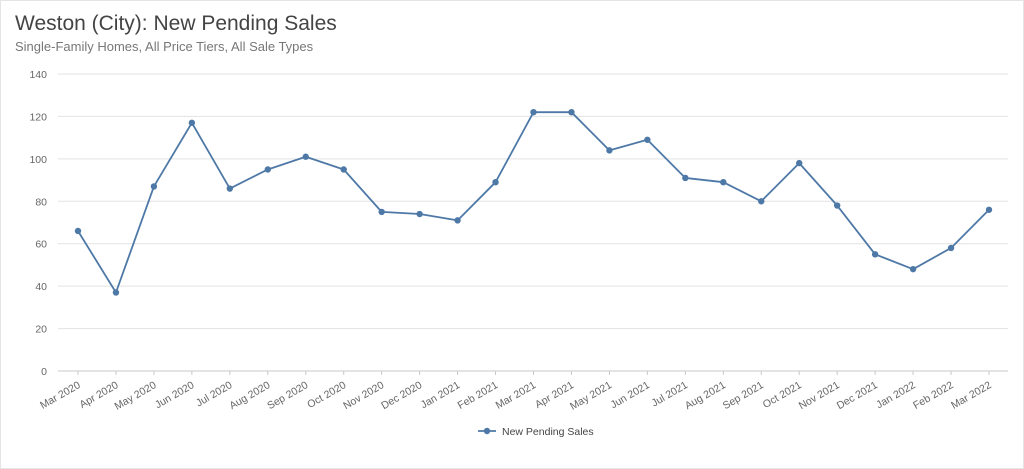  I want to click on y-tick-label: 120, so click(38, 117).